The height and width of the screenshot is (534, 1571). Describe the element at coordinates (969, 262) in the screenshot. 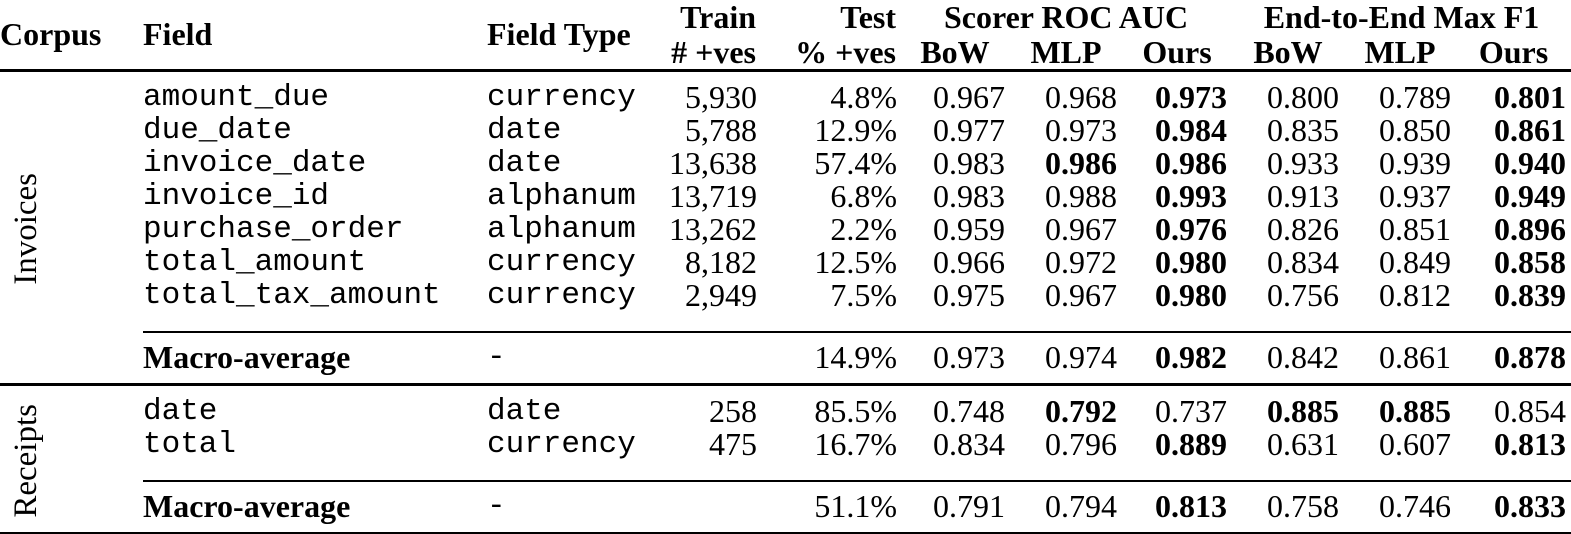

I see `cell-roc-bow: 0.966` at that location.